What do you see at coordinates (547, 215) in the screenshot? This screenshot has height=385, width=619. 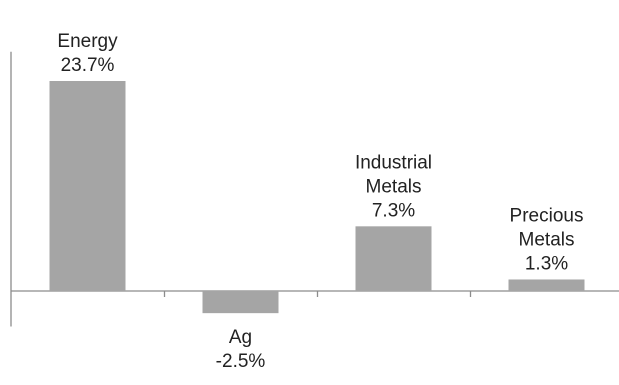 I see `category-label: Precious` at bounding box center [547, 215].